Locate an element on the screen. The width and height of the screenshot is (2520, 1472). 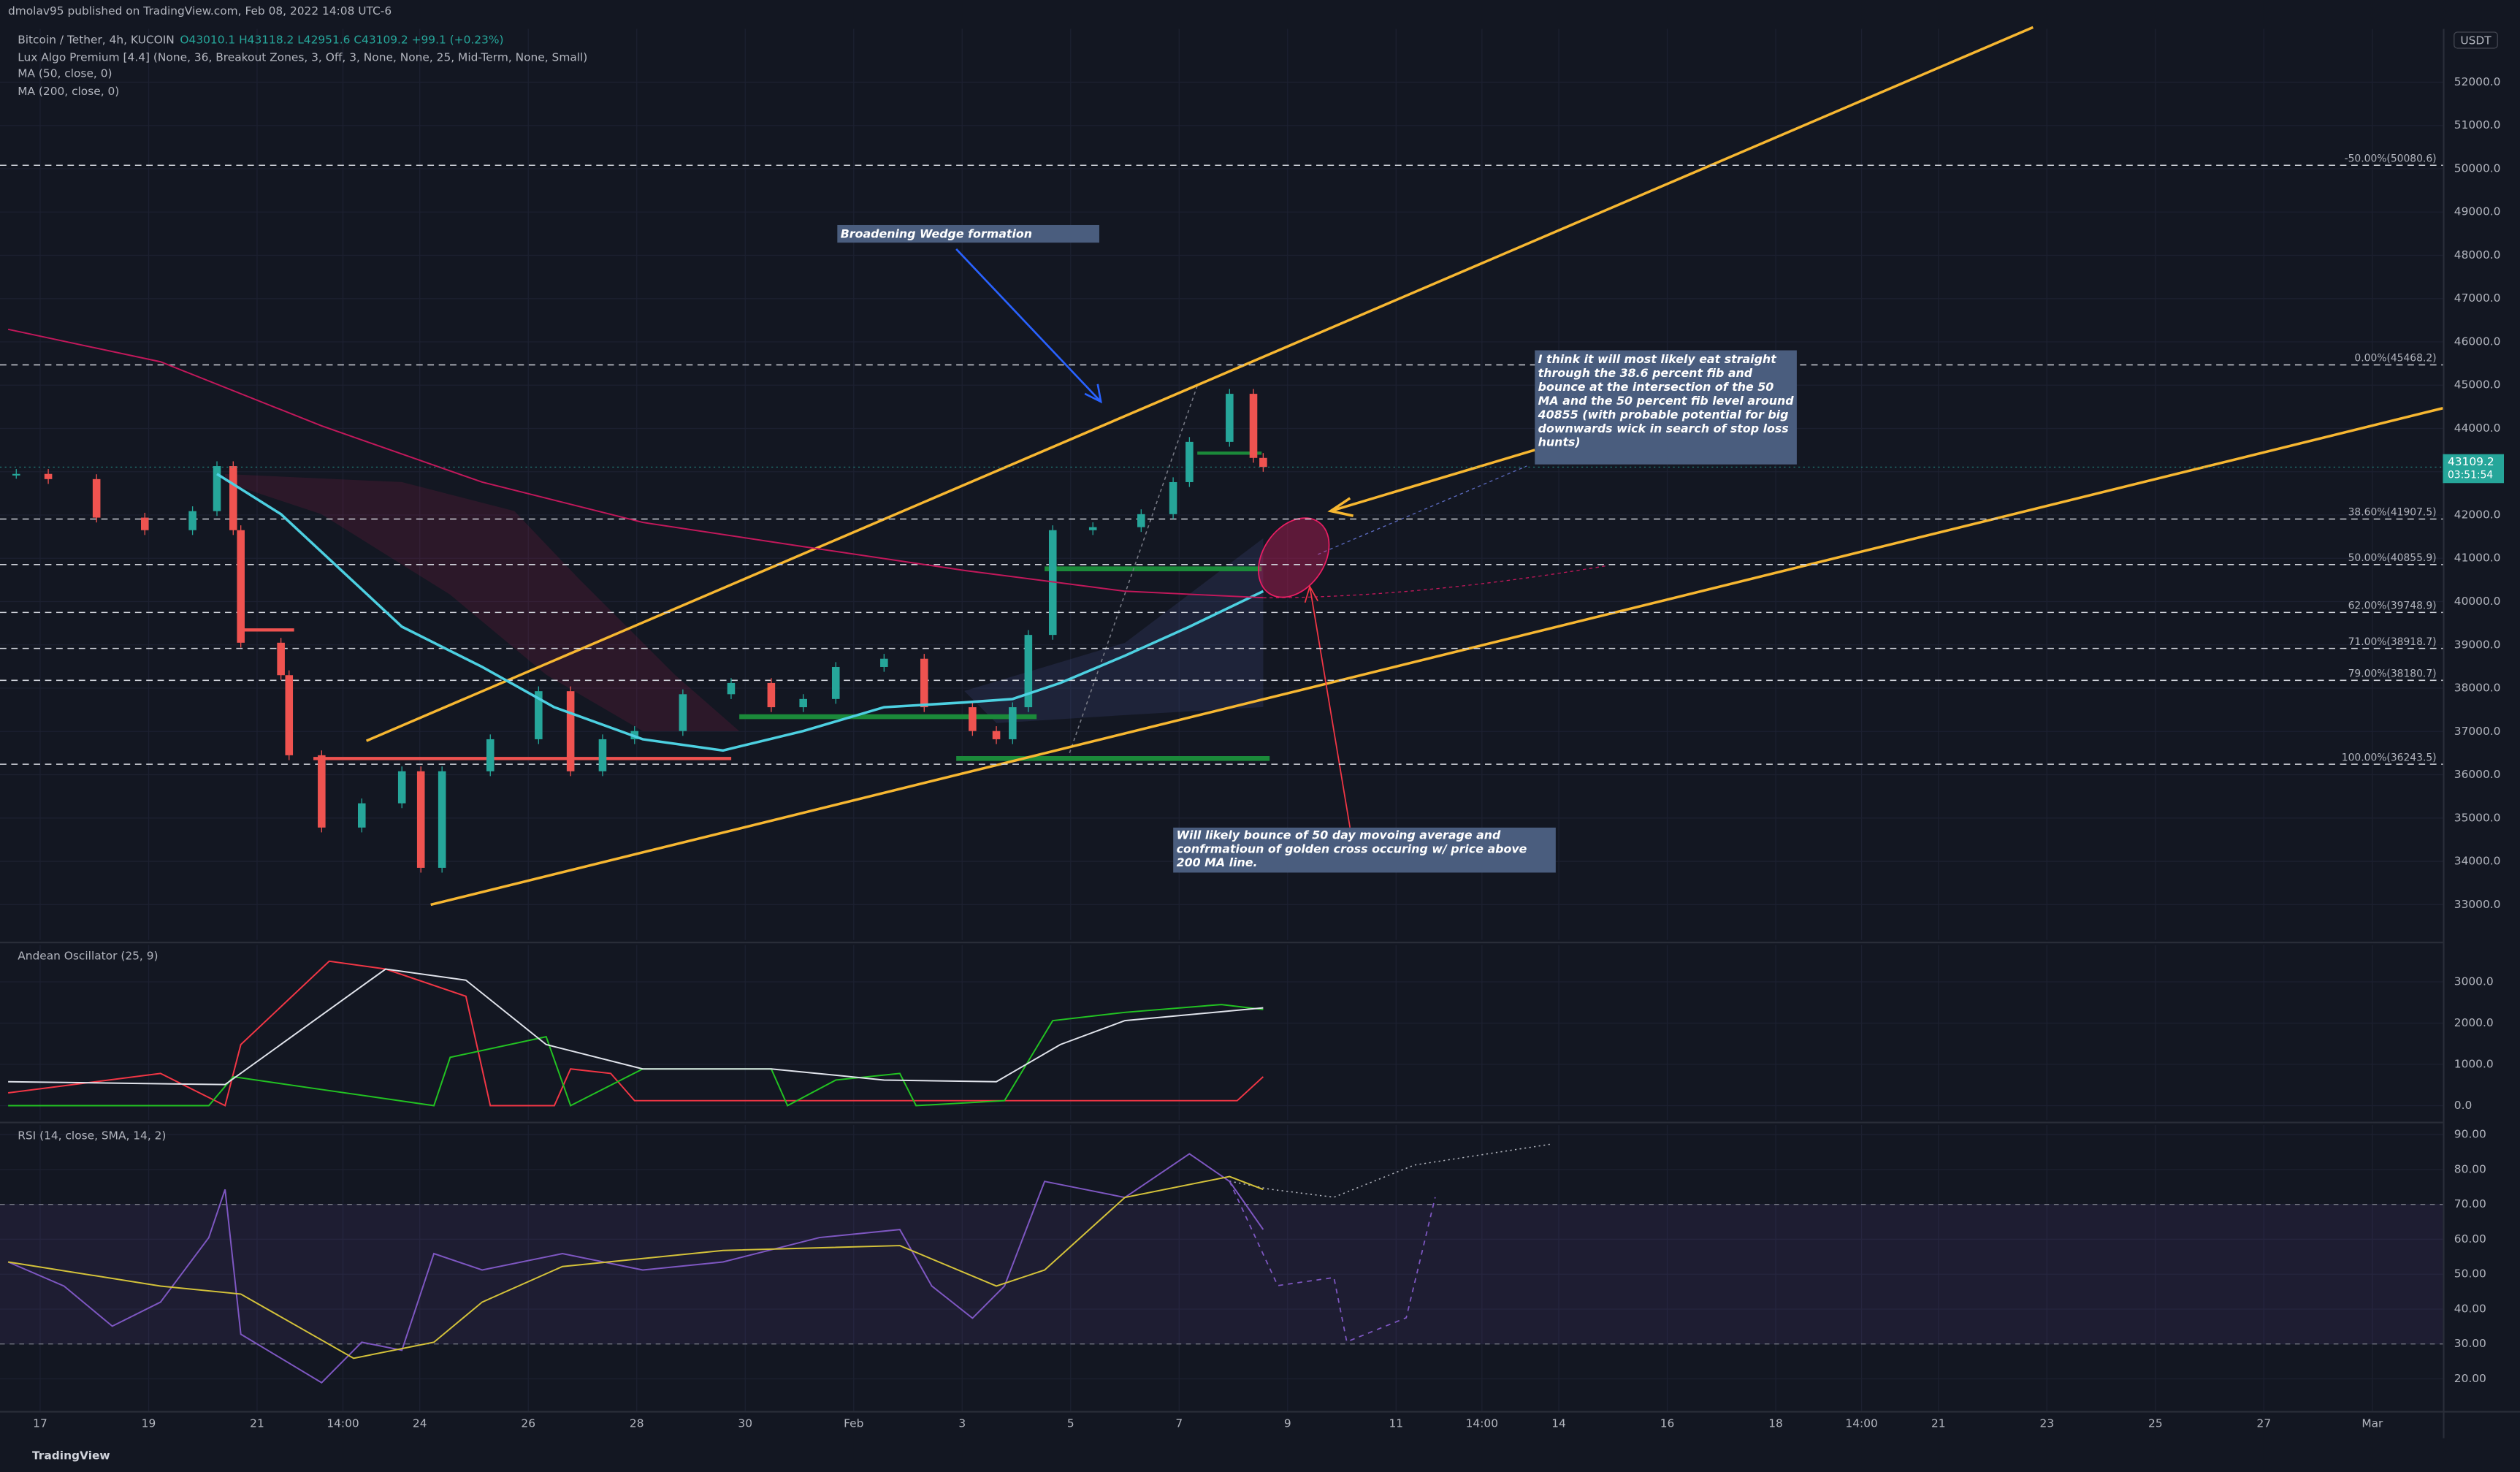
y-tick-label: 90.00 is located at coordinates (2470, 1134).